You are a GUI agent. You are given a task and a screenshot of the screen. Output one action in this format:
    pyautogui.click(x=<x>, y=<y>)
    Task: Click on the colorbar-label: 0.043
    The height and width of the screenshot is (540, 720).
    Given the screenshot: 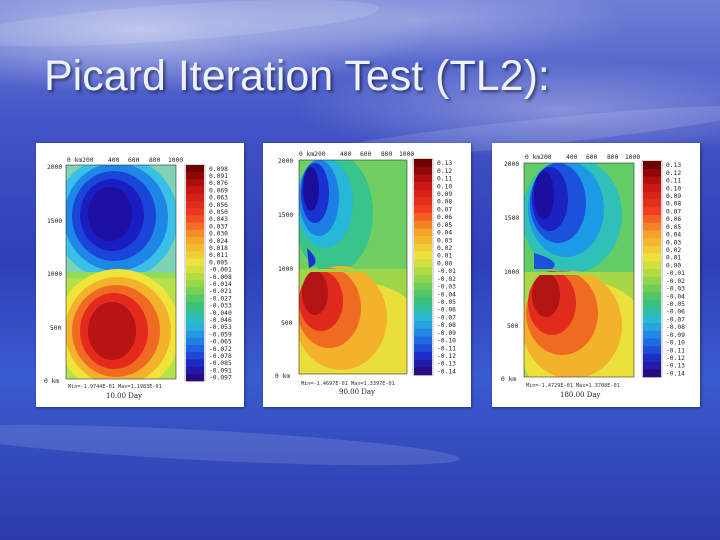 What is the action you would take?
    pyautogui.click(x=218, y=219)
    